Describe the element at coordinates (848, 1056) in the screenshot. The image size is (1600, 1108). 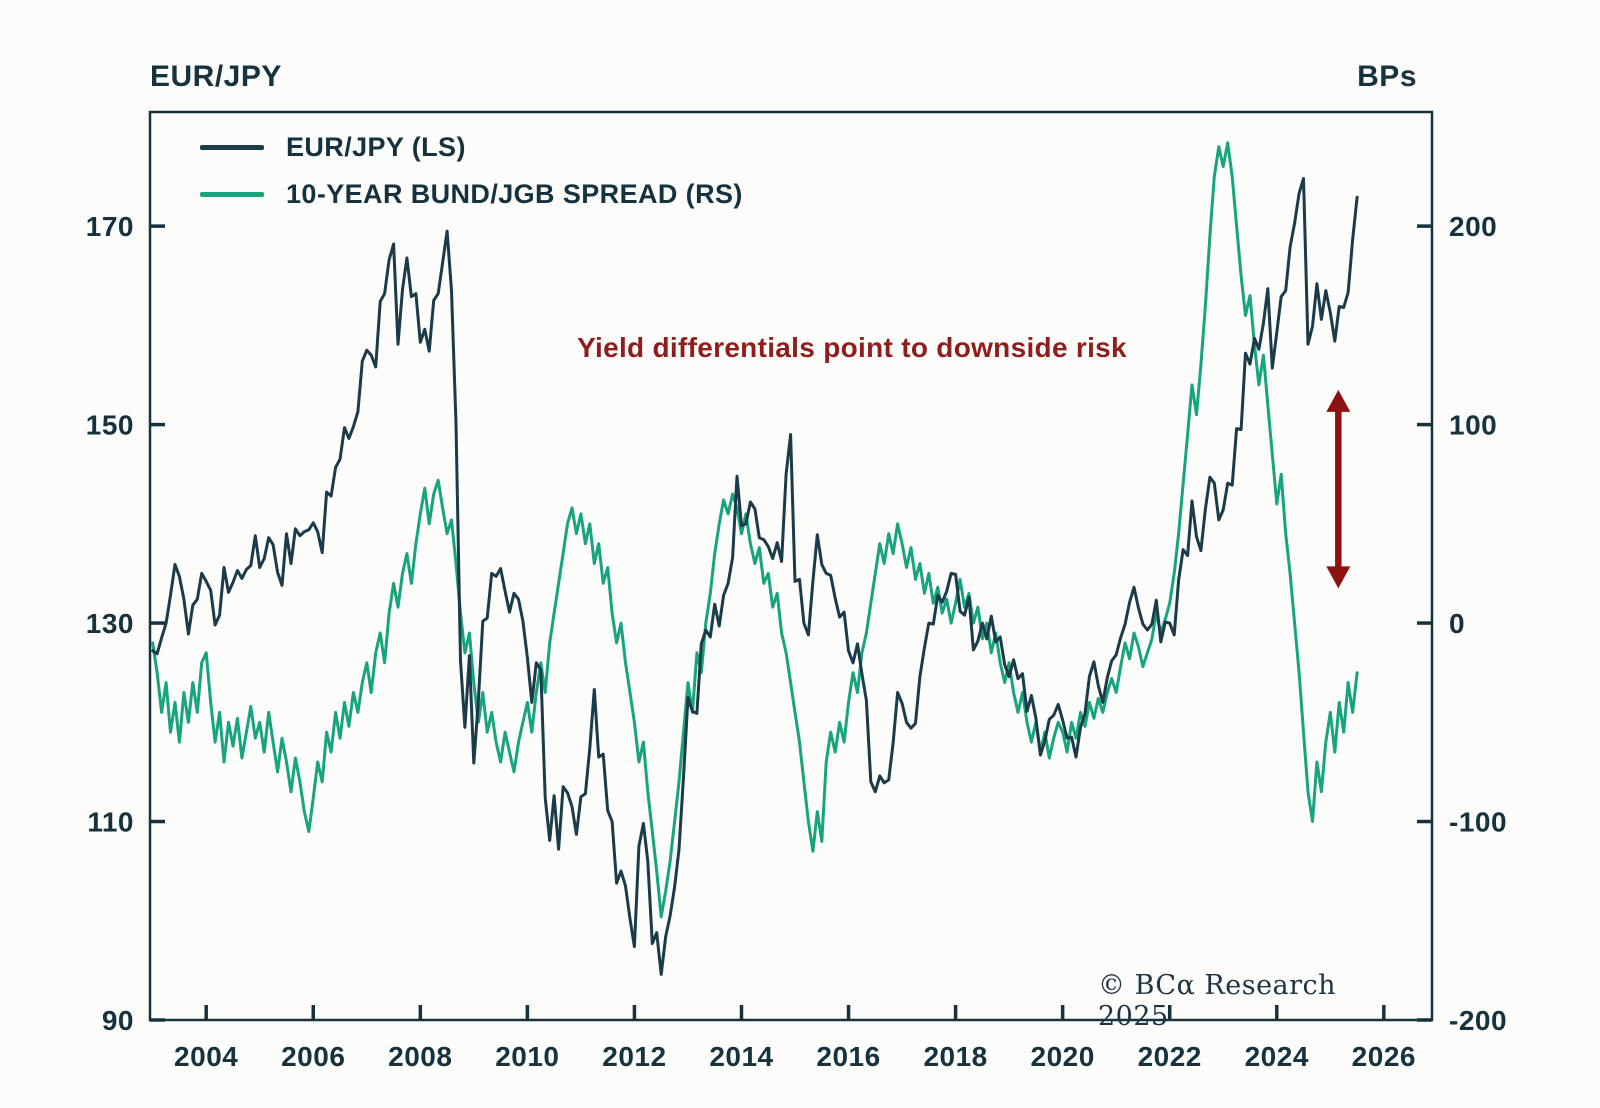
I see `x-tick-label: 2016` at that location.